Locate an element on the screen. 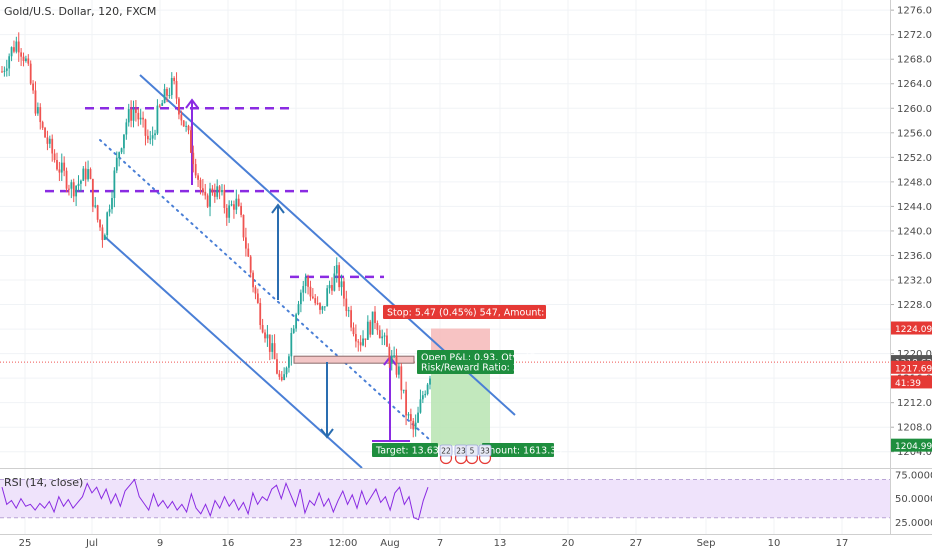 The height and width of the screenshot is (550, 932). price-tick-label: 1252.00 is located at coordinates (914, 158).